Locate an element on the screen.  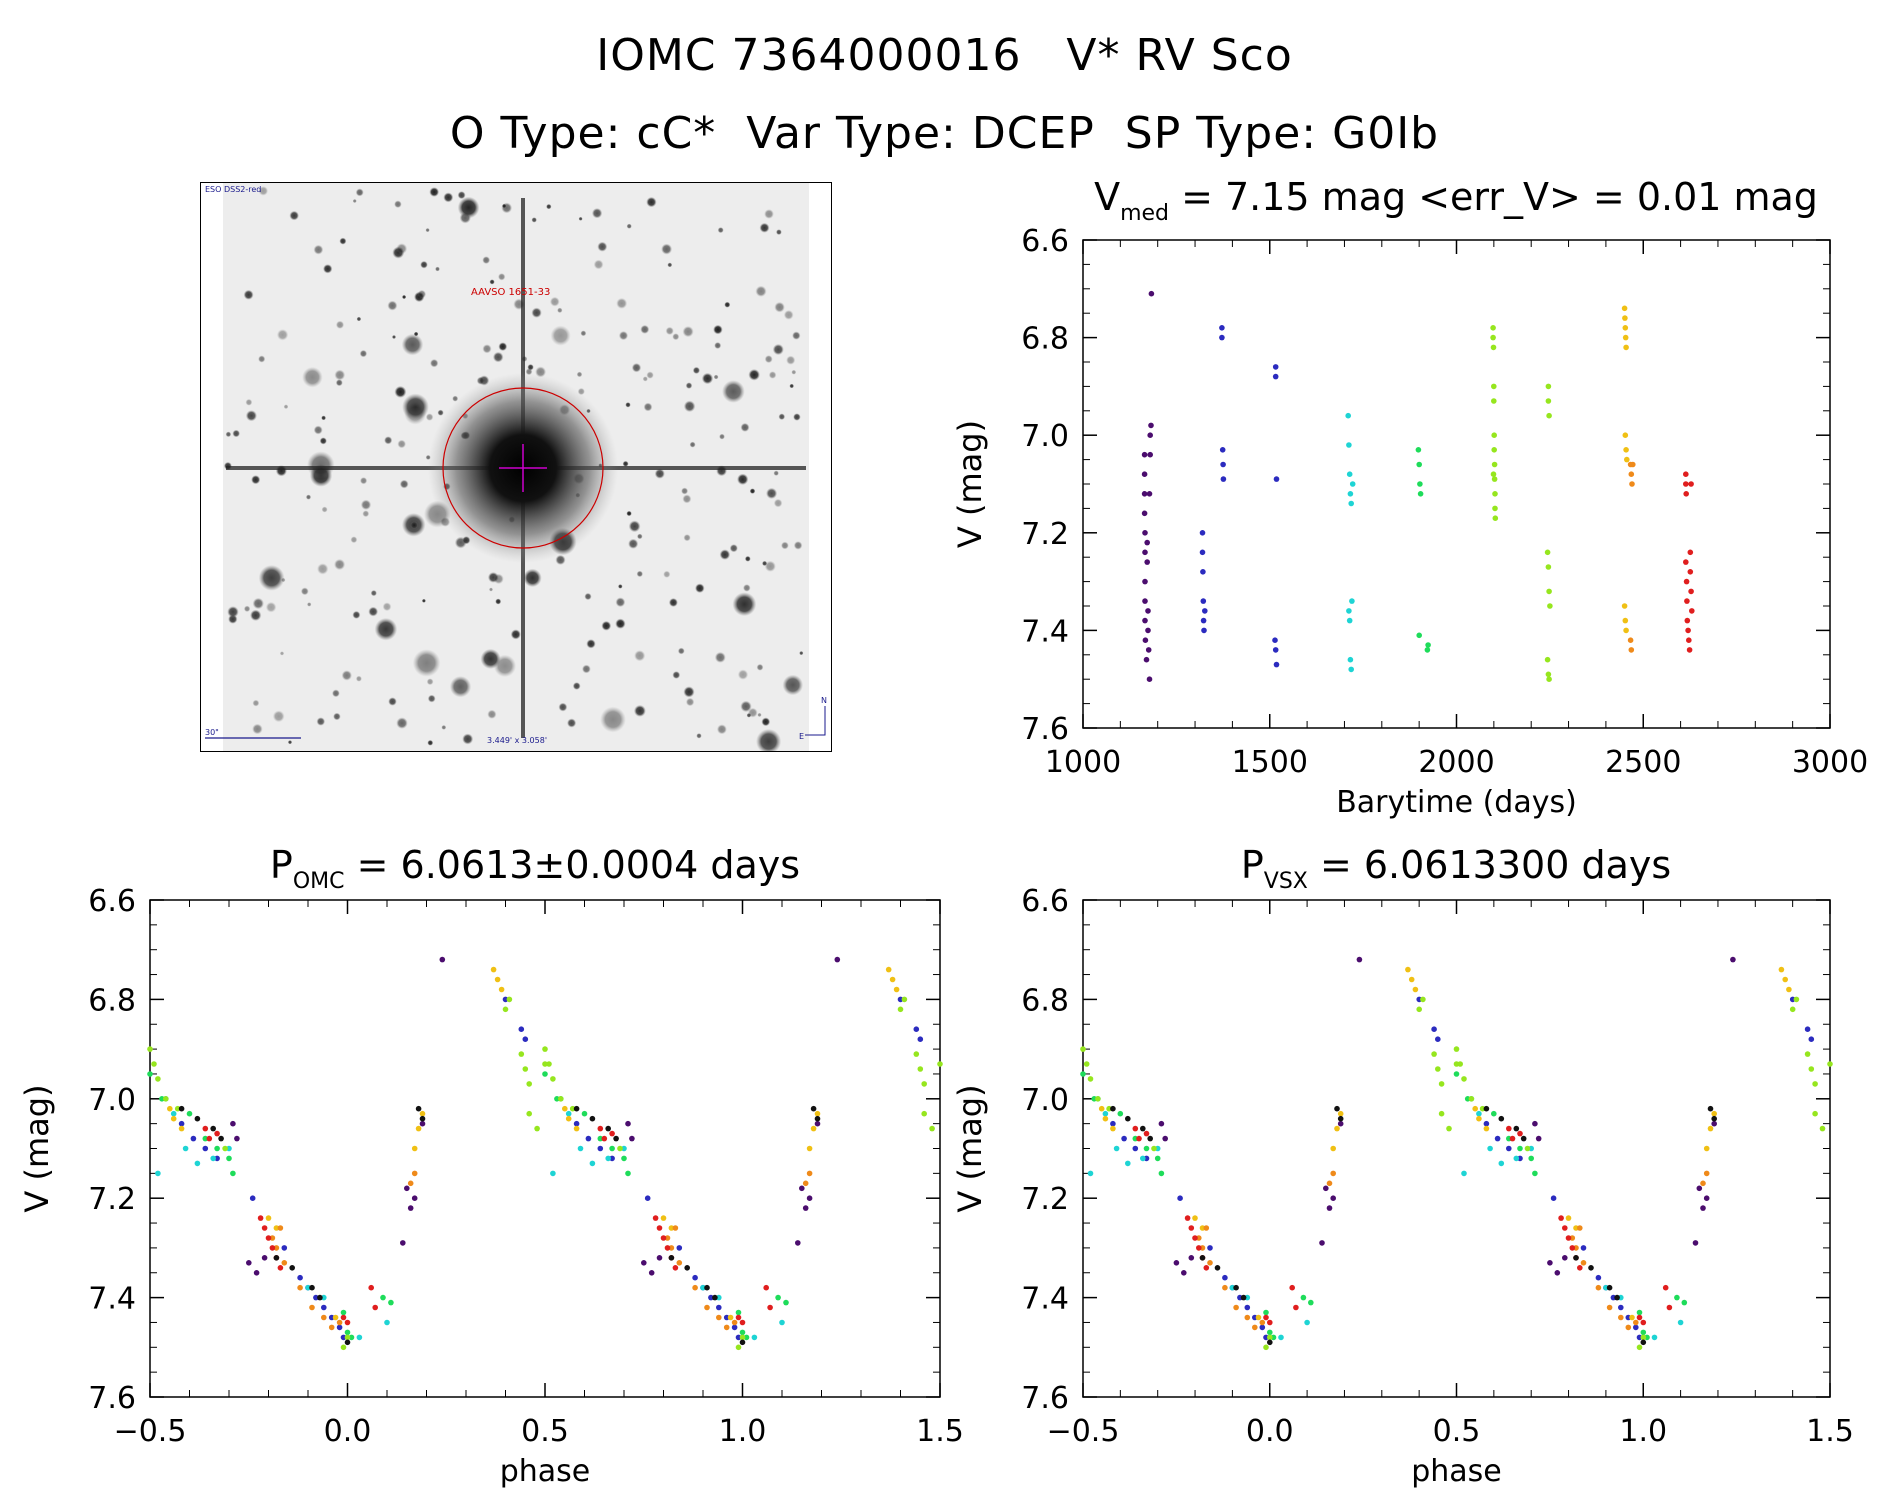
y-tick-label: 6.8 is located at coordinates (1045, 1000).